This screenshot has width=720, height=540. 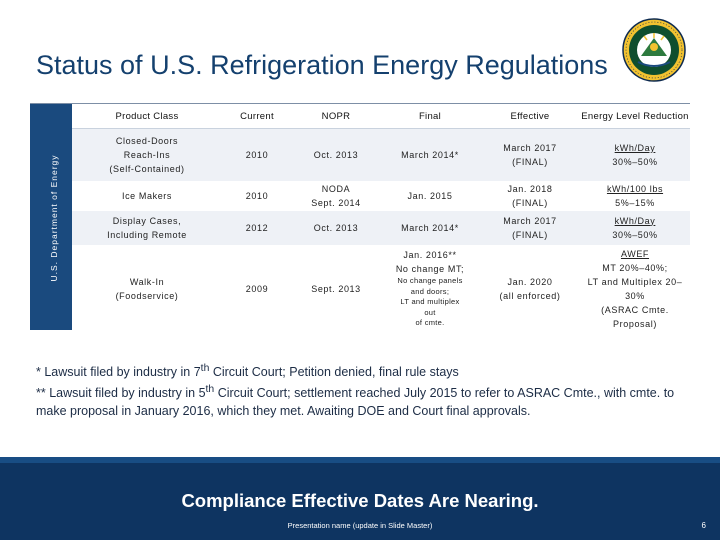 I want to click on header-current: Current, so click(x=257, y=116).